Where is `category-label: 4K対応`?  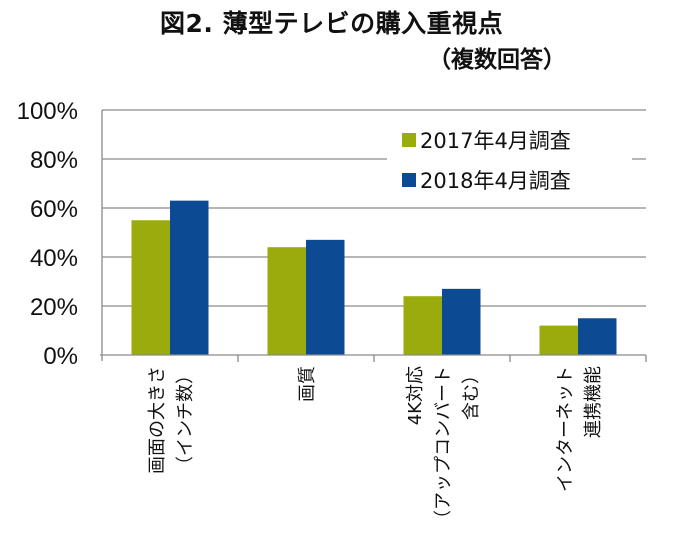 category-label: 4K対応 is located at coordinates (415, 395).